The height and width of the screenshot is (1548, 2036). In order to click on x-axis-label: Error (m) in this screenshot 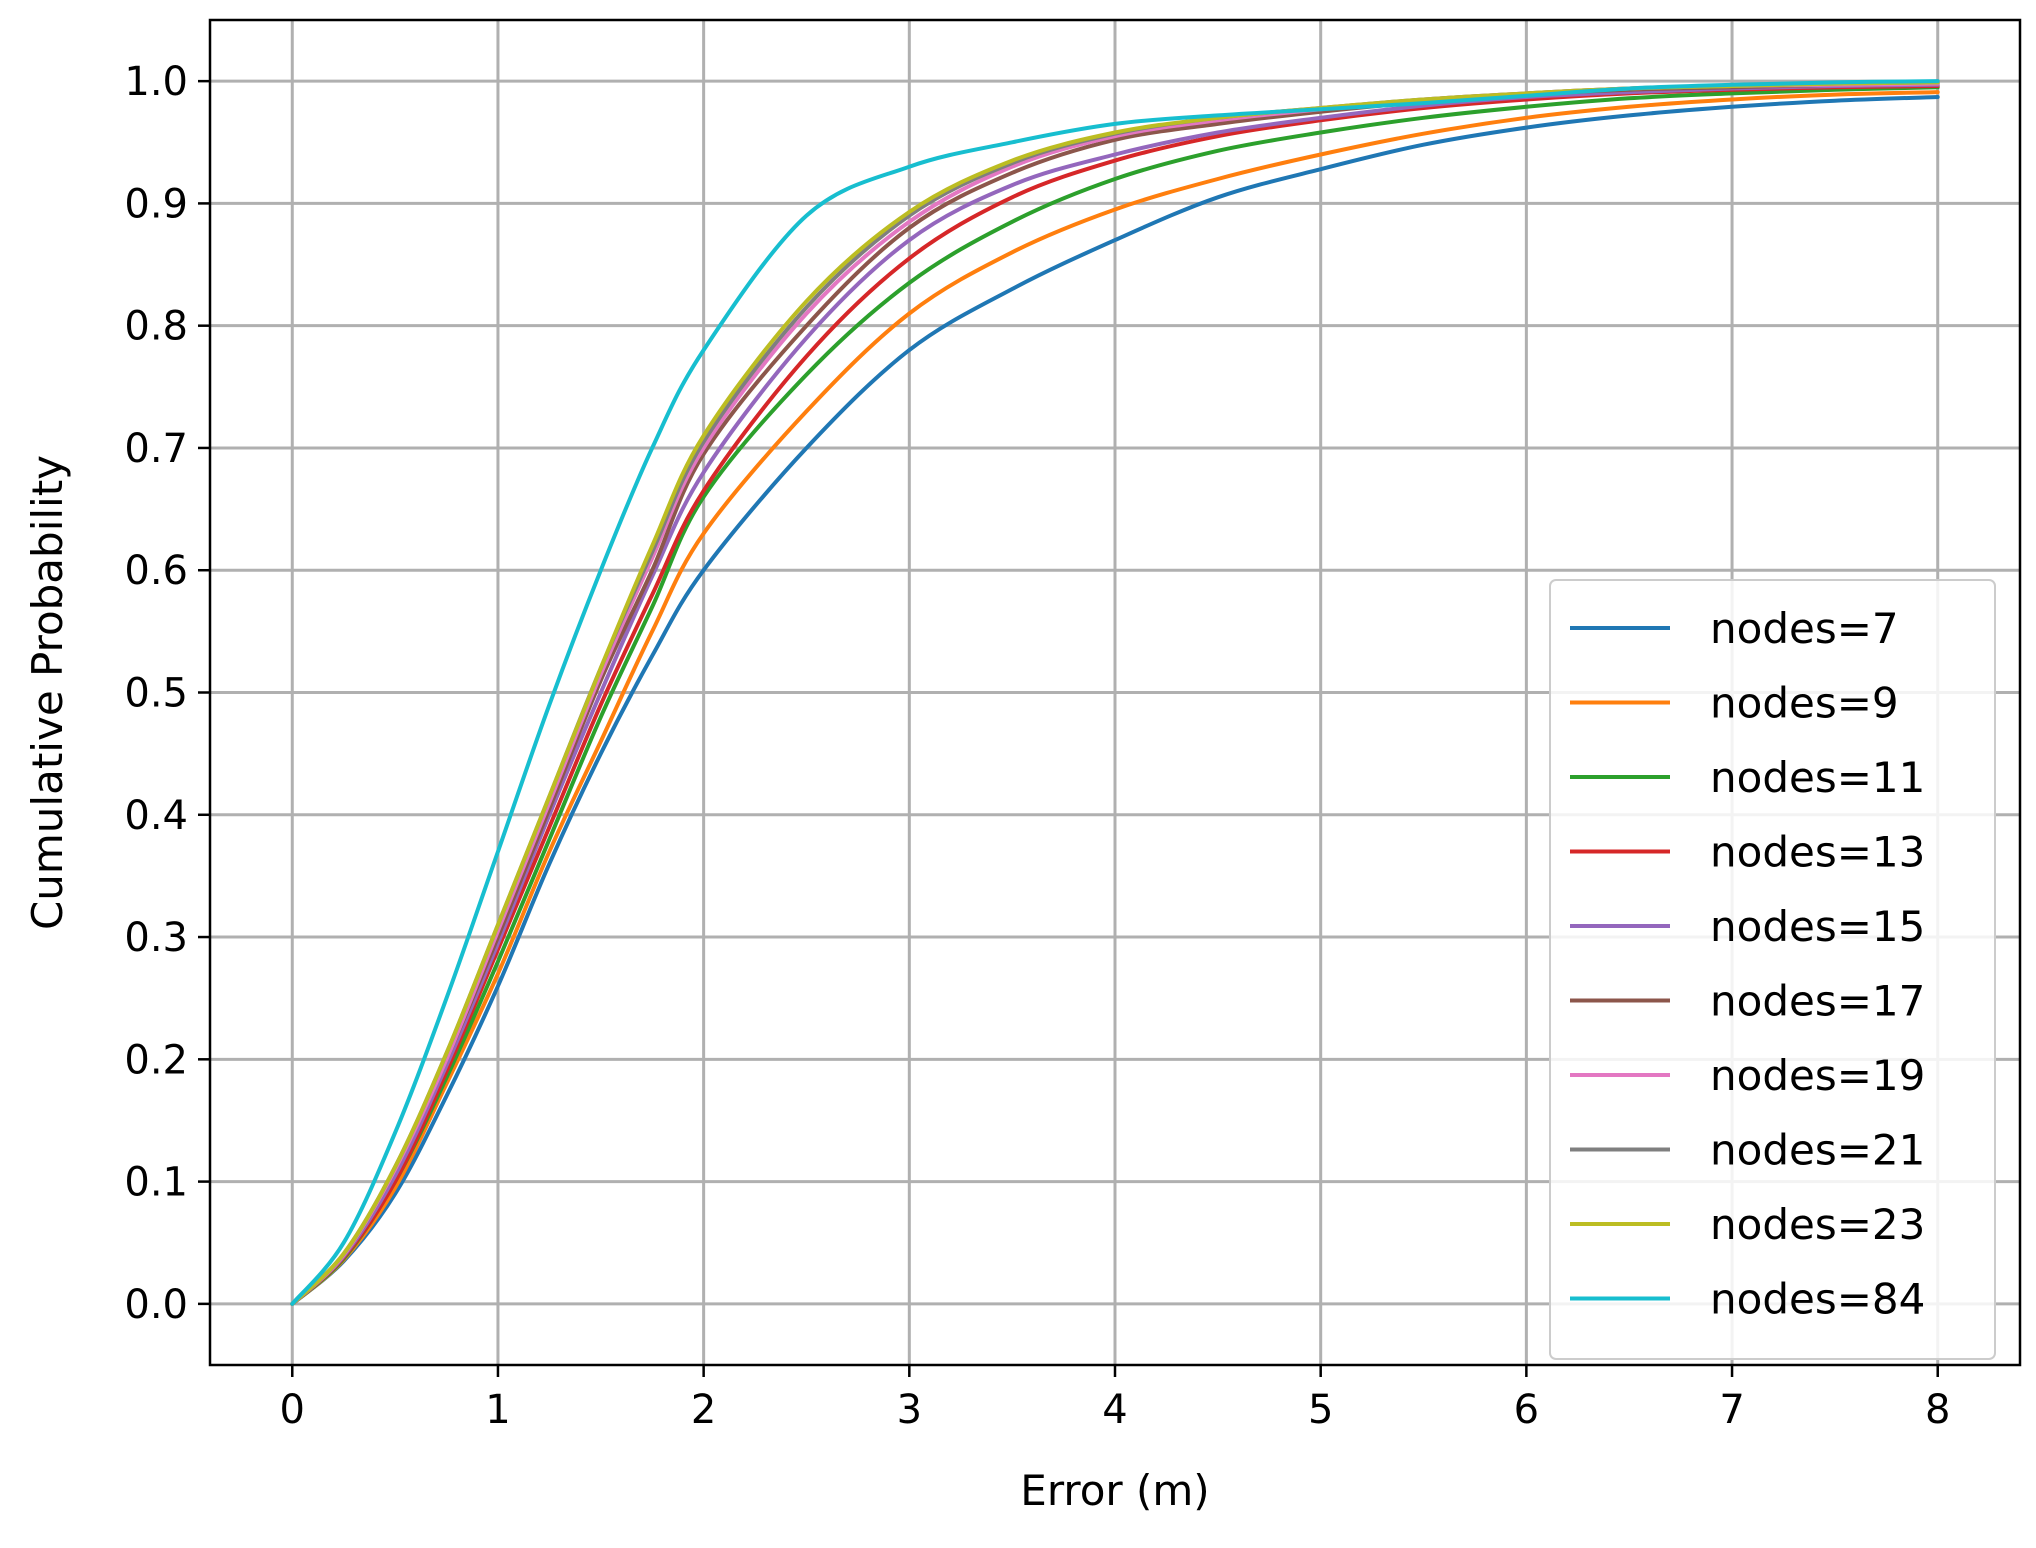, I will do `click(1114, 1490)`.